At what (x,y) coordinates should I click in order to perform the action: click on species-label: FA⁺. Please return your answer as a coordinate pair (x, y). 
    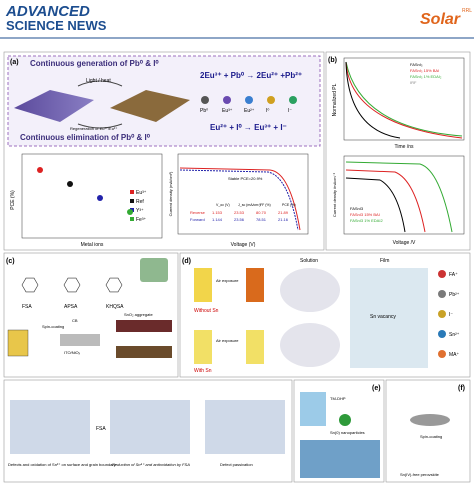
    Looking at the image, I should click on (453, 275).